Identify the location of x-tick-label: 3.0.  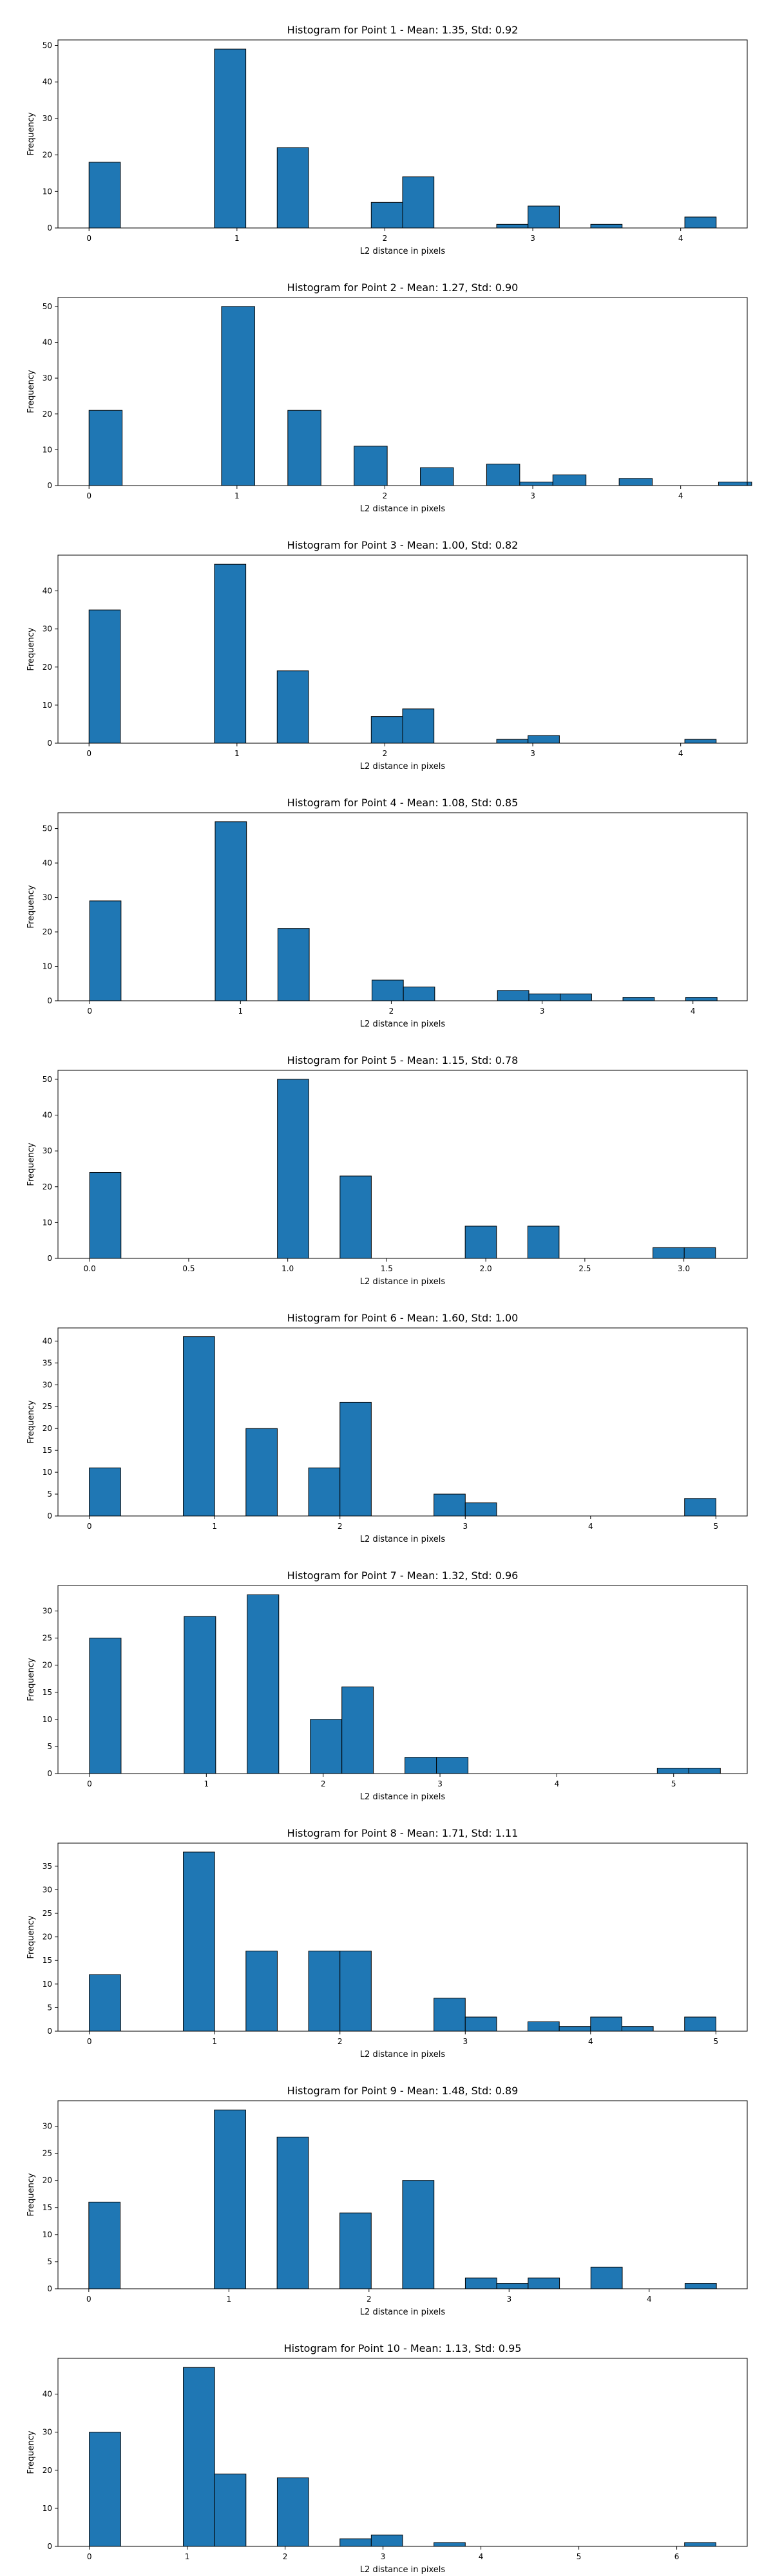
(684, 1268).